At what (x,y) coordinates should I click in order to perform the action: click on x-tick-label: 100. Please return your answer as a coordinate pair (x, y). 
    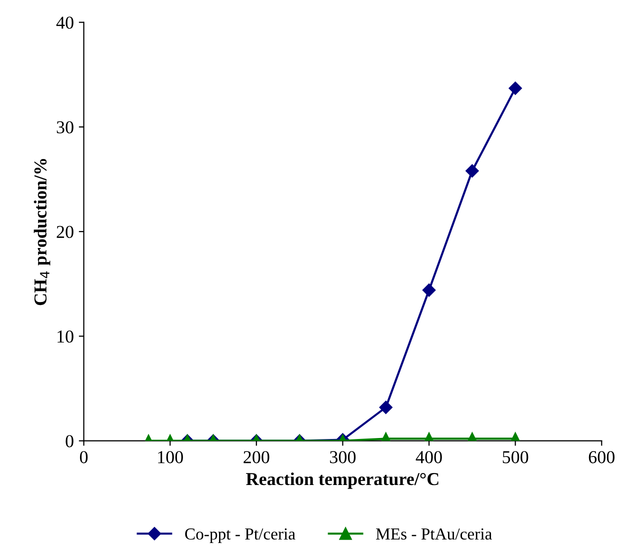
    Looking at the image, I should click on (170, 457).